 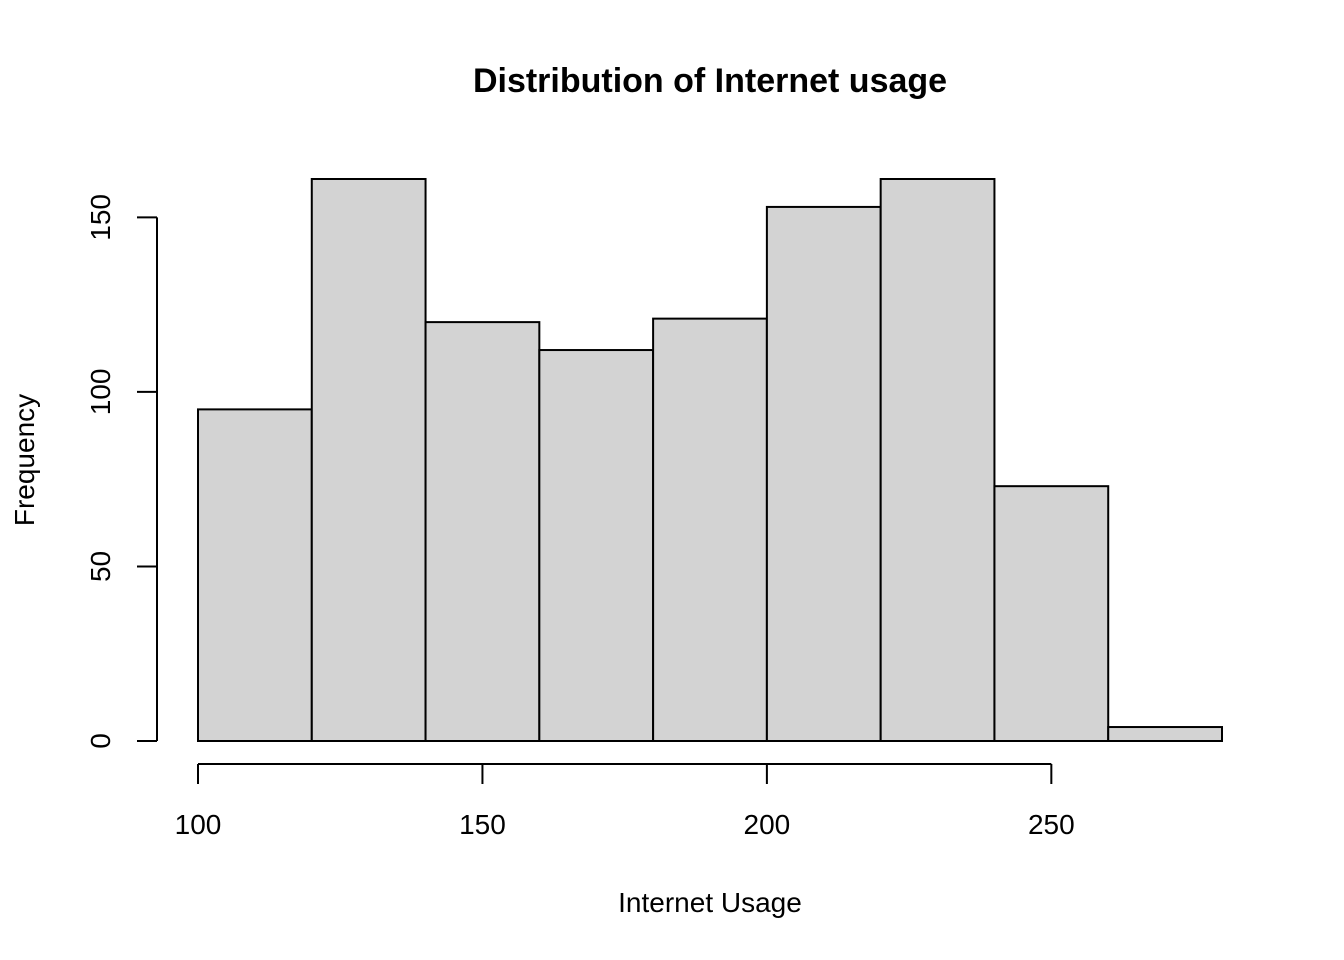 I want to click on x-axis-label: Internet Usage, so click(x=710, y=902).